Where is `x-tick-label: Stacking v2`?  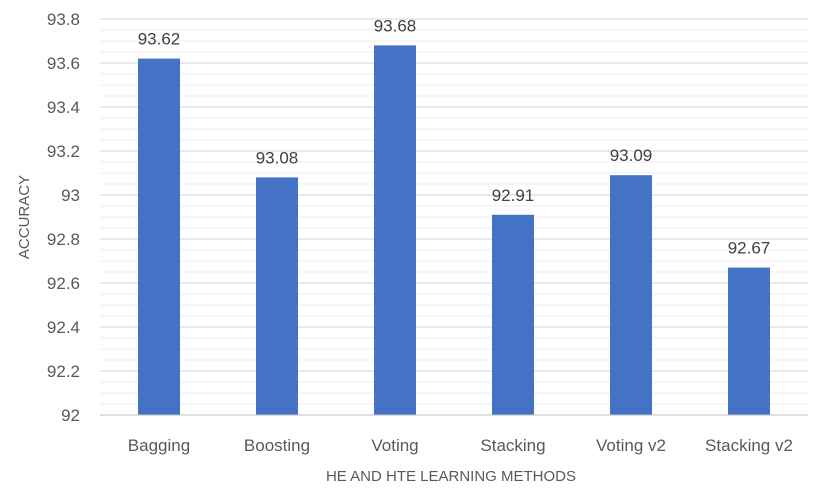
x-tick-label: Stacking v2 is located at coordinates (749, 445).